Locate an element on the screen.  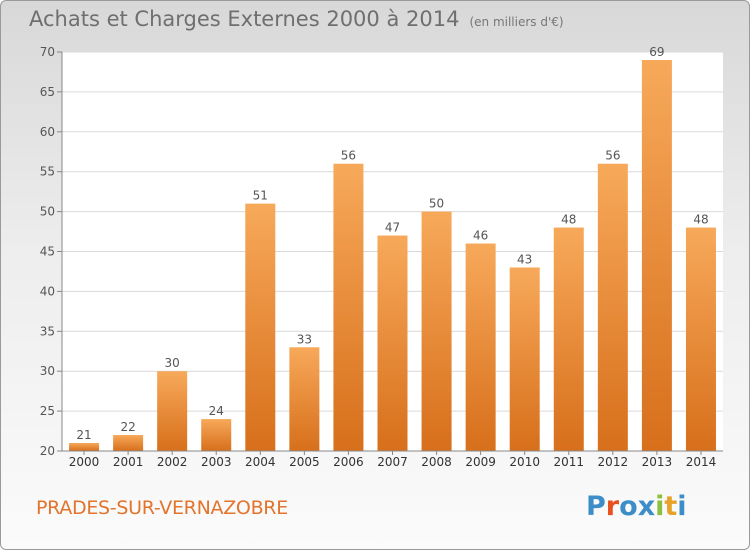
y-tick-label: 65 is located at coordinates (47, 92).